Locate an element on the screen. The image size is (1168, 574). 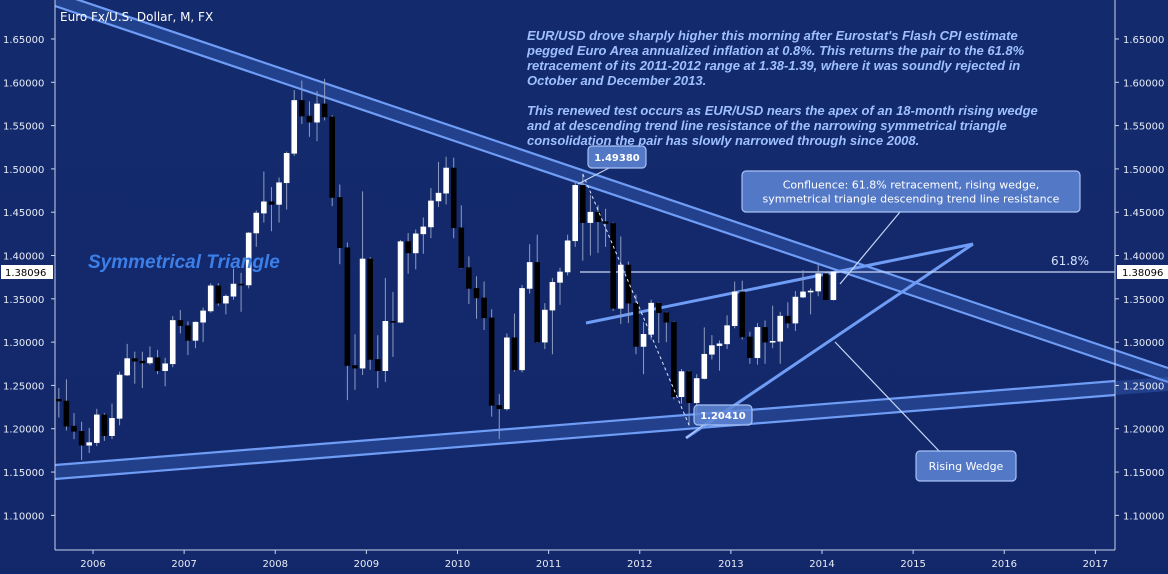
high-price-callout-box is located at coordinates (617, 157).